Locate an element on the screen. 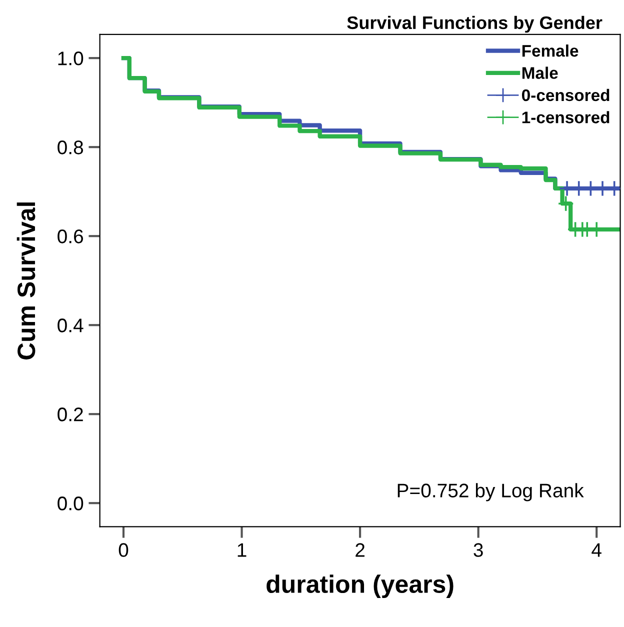 This screenshot has height=627, width=624. x-tick-label: 1 is located at coordinates (242, 550).